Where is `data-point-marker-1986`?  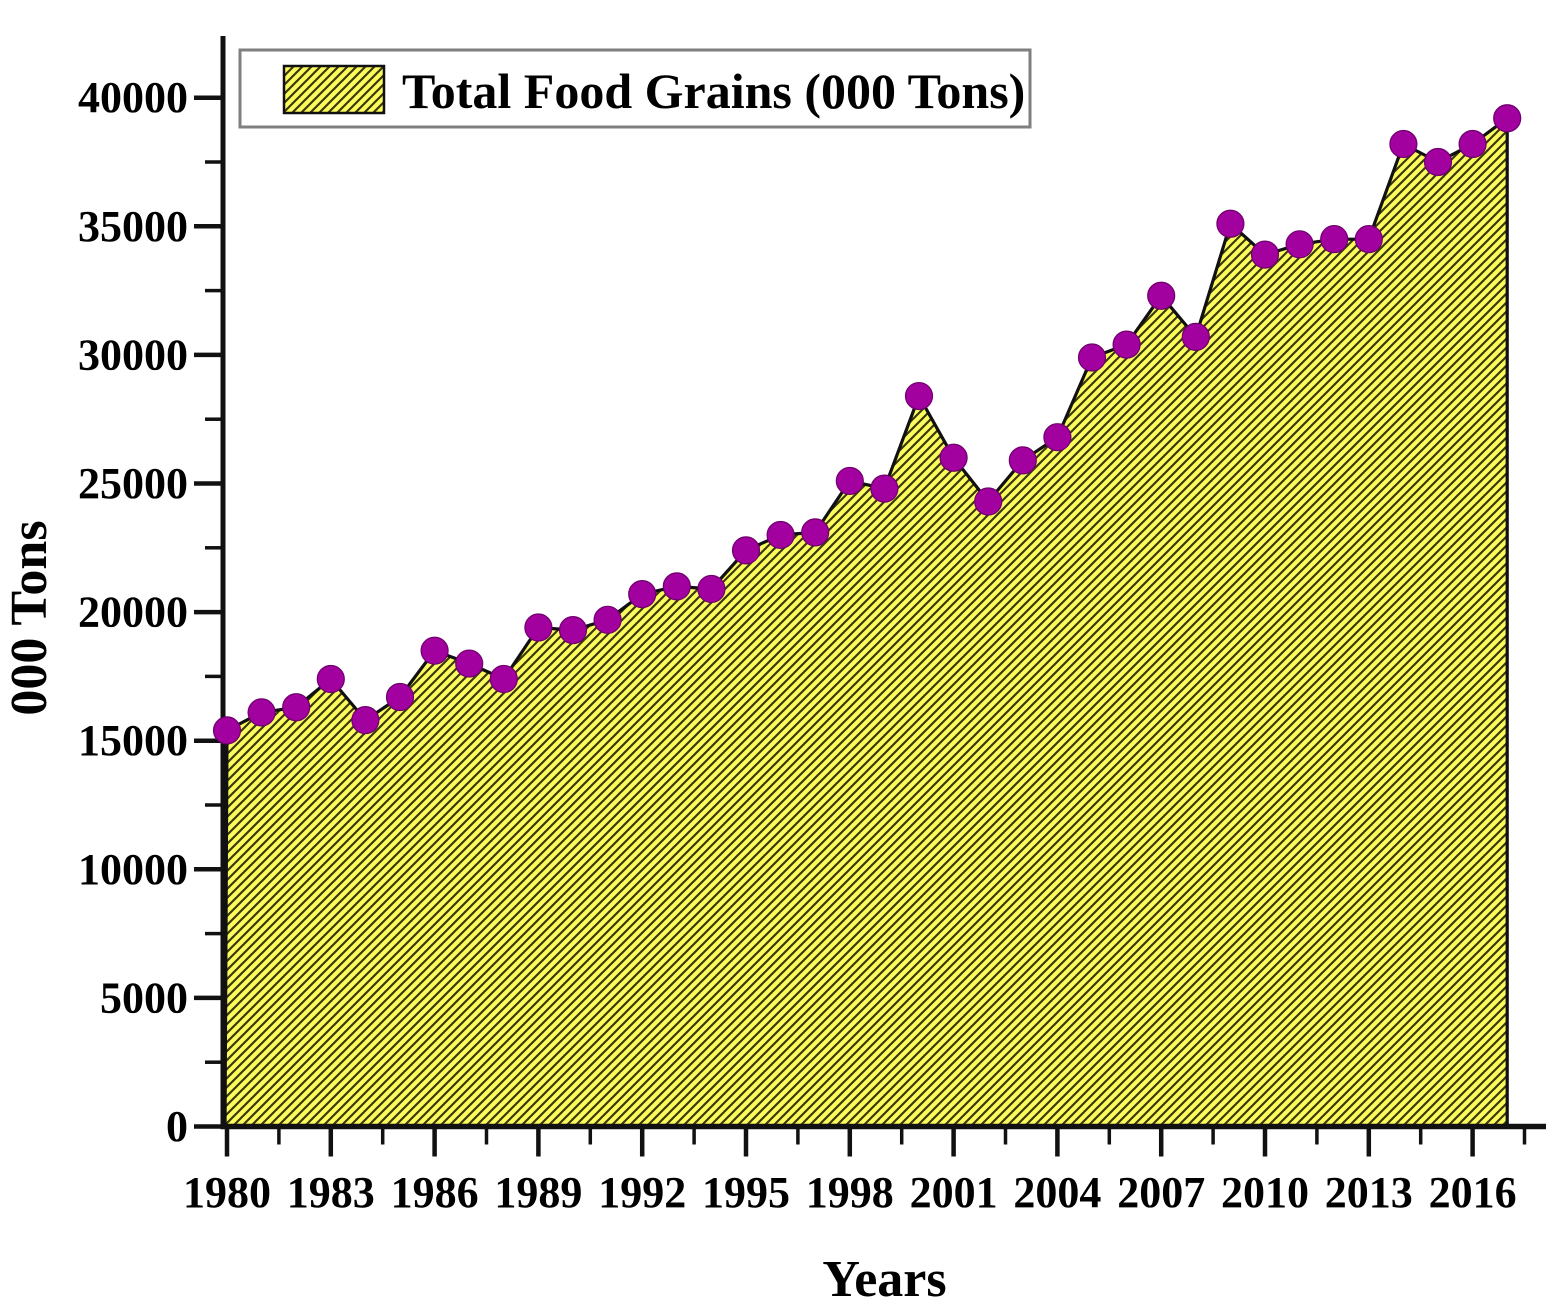
data-point-marker-1986 is located at coordinates (434, 650).